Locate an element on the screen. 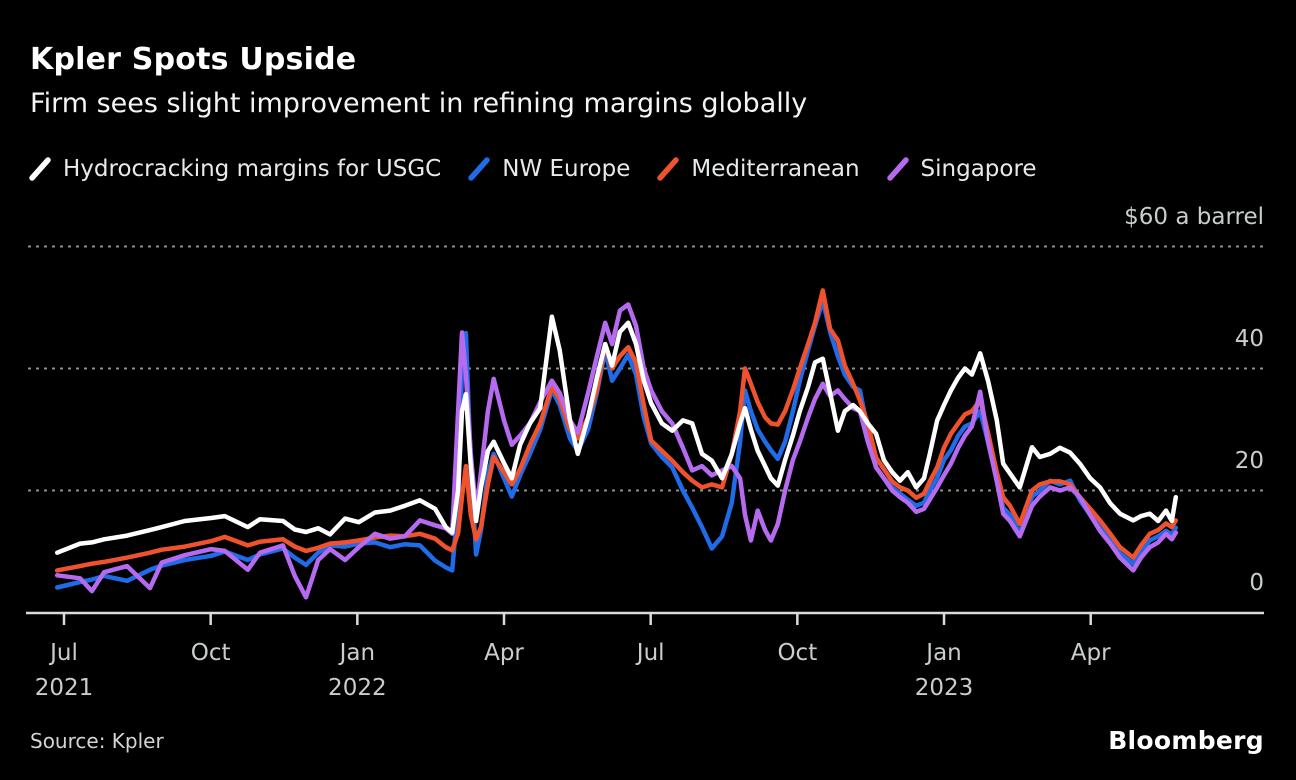 The image size is (1296, 780). x-axis-label-jan-2023: Jan is located at coordinates (944, 653).